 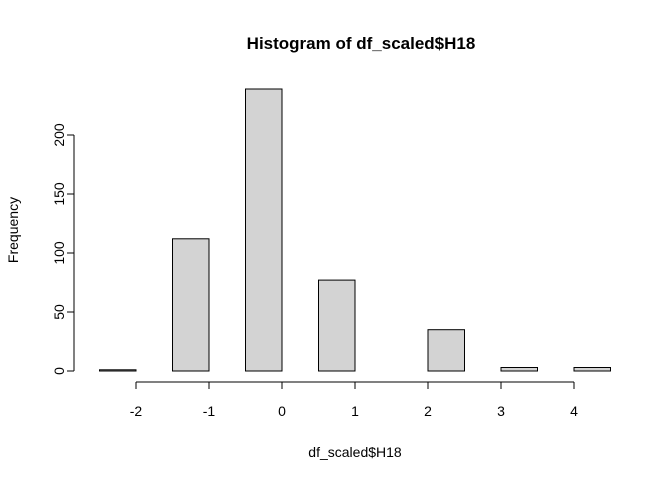 What do you see at coordinates (428, 411) in the screenshot?
I see `x-tick-label-4: 2` at bounding box center [428, 411].